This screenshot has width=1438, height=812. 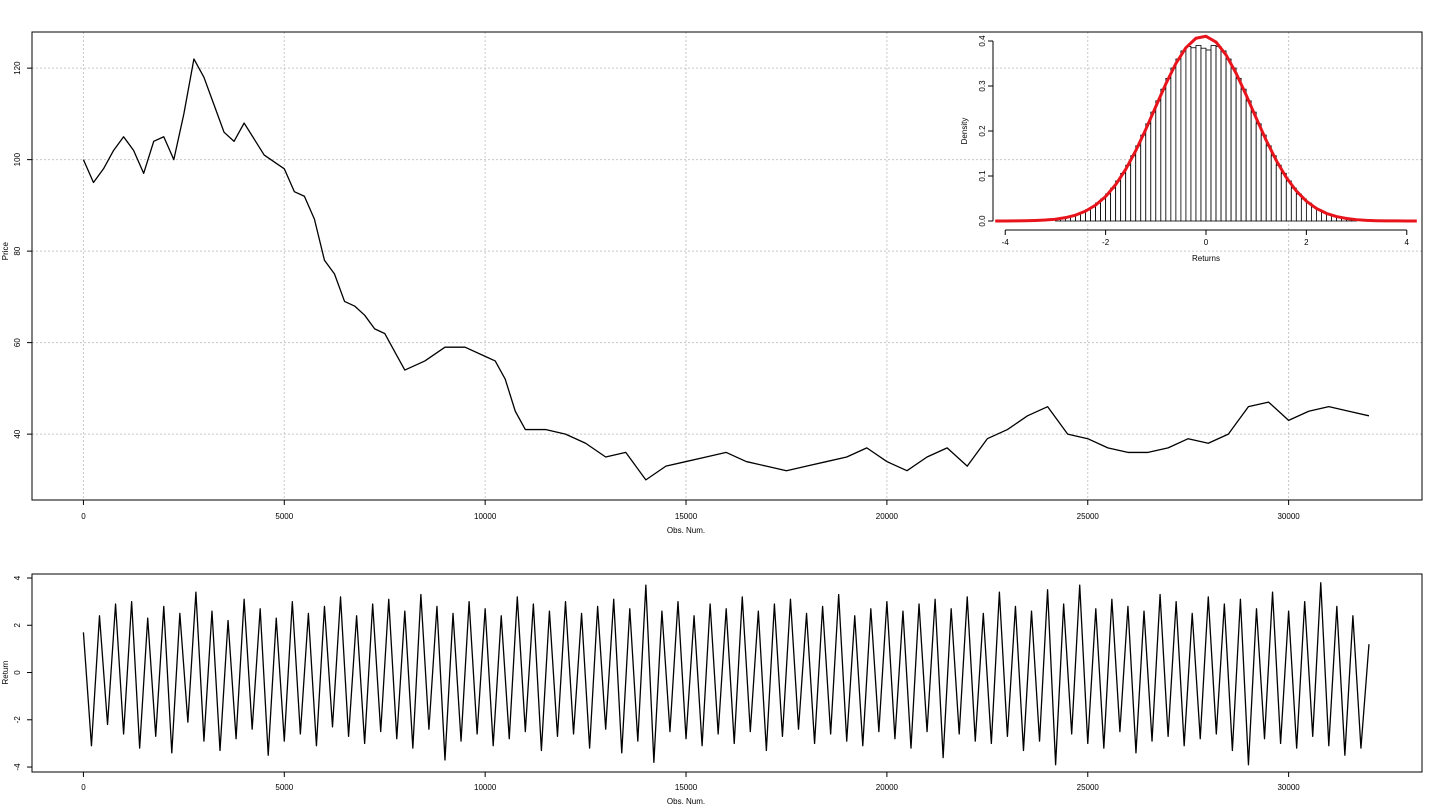 I want to click on y-axis-title: Price, so click(x=5, y=250).